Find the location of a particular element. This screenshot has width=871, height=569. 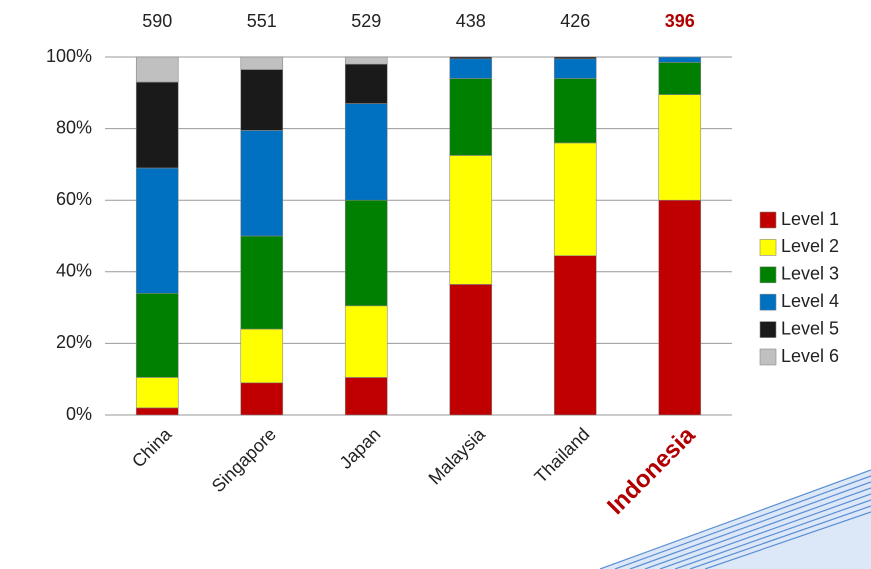

legend-label: Level 3 is located at coordinates (810, 274).